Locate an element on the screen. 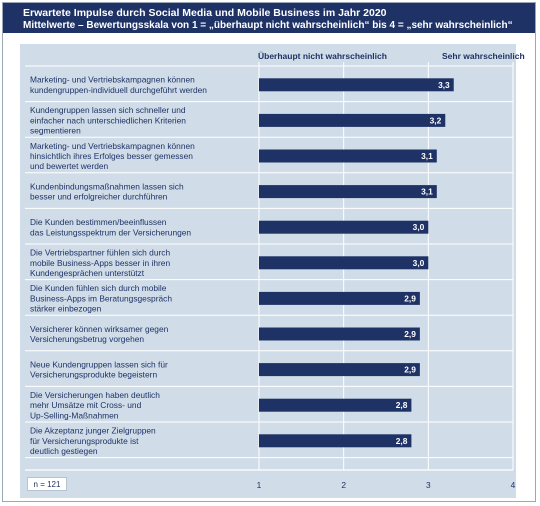 The height and width of the screenshot is (506, 540). category-label: Versicherer können wirksamer gegen is located at coordinates (99, 329).